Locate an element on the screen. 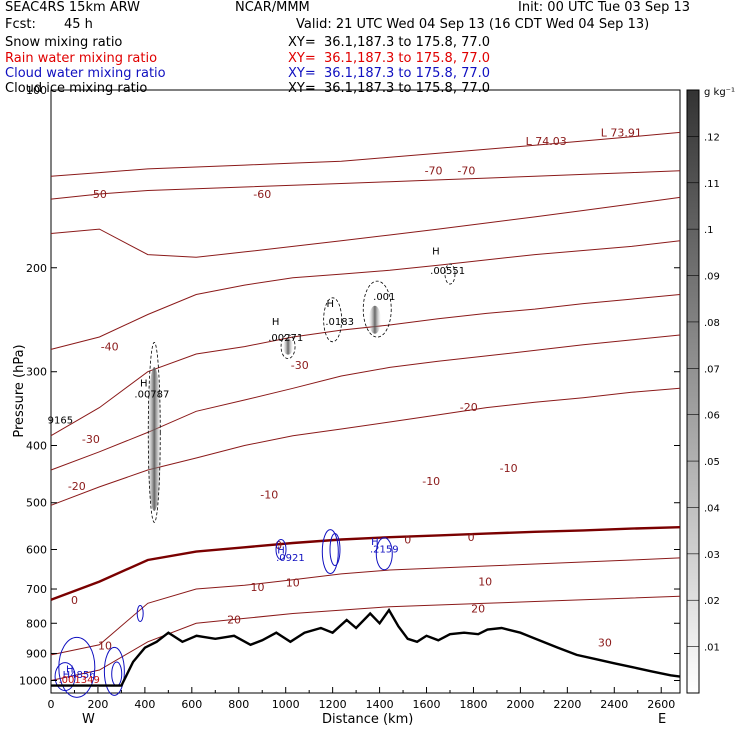 This screenshot has width=740, height=740. contour-label-12: 0 is located at coordinates (407, 539).